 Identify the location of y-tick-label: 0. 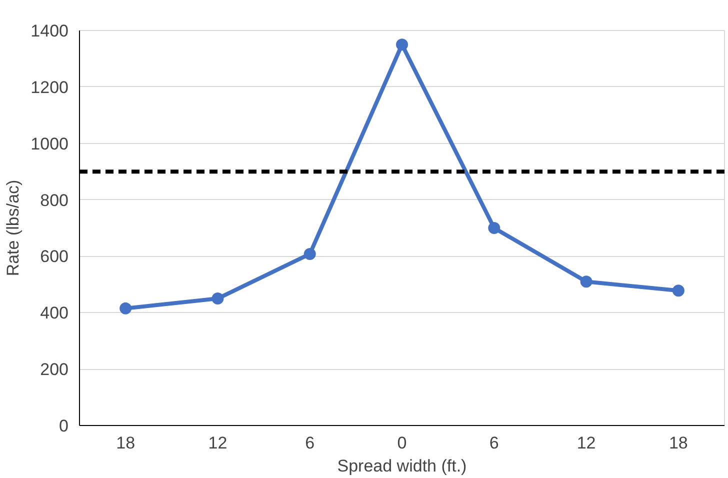
(64, 426).